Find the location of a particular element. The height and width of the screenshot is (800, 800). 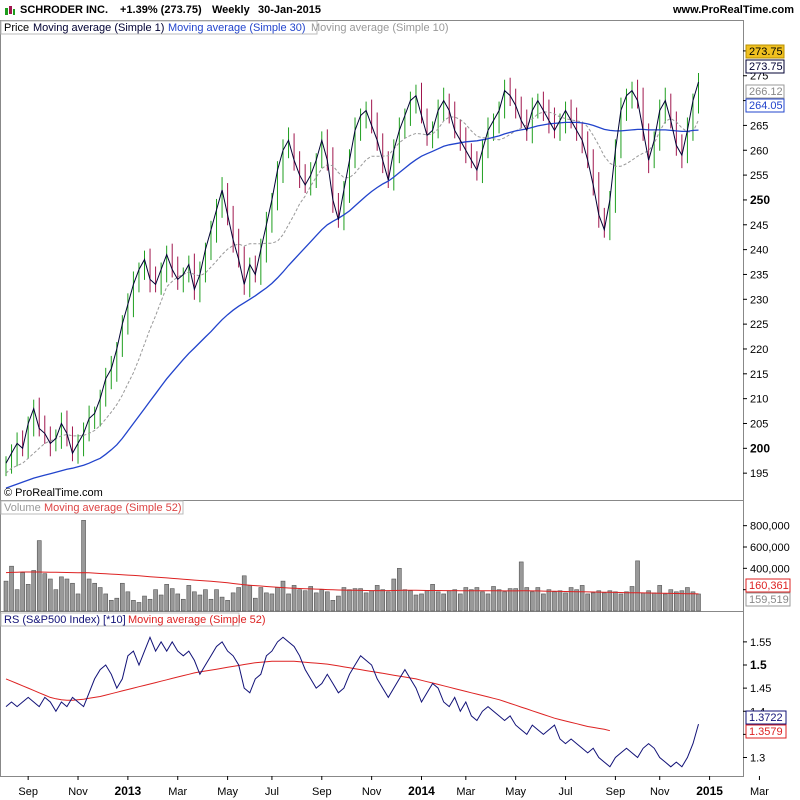

x-tick-label: 2013 is located at coordinates (128, 791).